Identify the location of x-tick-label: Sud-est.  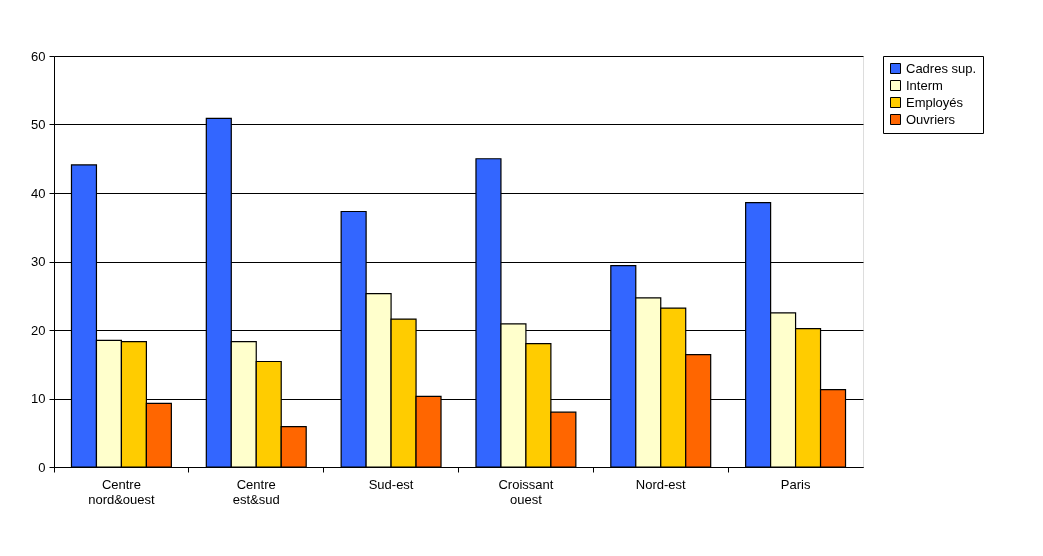
(391, 484).